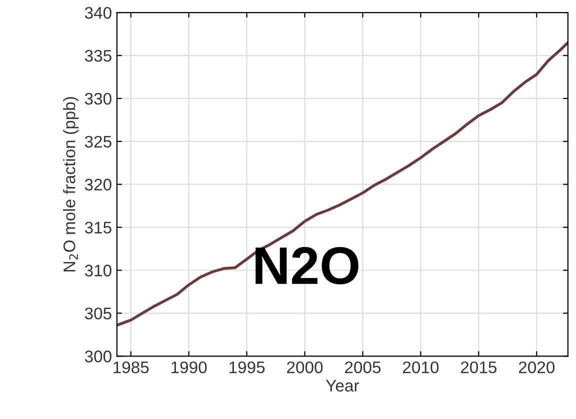 Image resolution: width=576 pixels, height=419 pixels. Describe the element at coordinates (189, 367) in the screenshot. I see `x-tick-label: 1990` at that location.